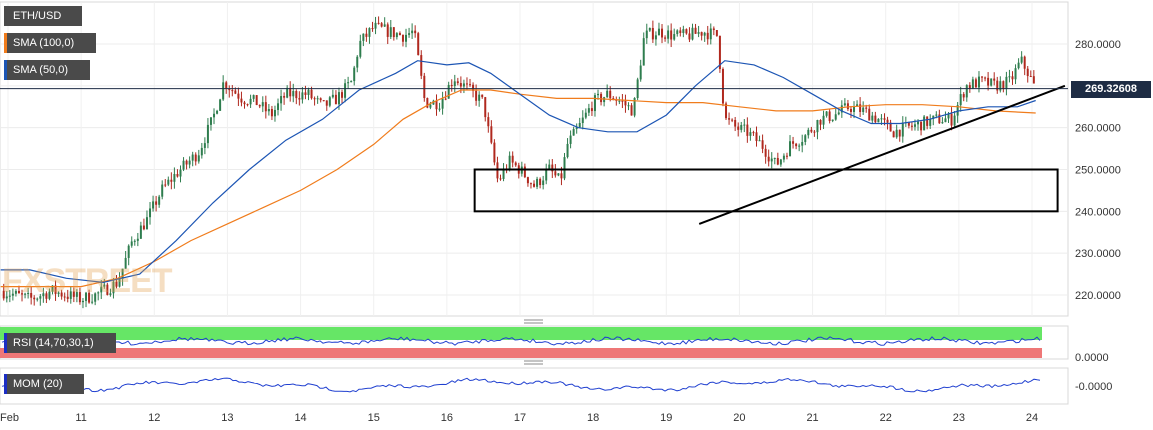 This screenshot has width=1153, height=430. I want to click on time-tick-label: 24, so click(1032, 418).